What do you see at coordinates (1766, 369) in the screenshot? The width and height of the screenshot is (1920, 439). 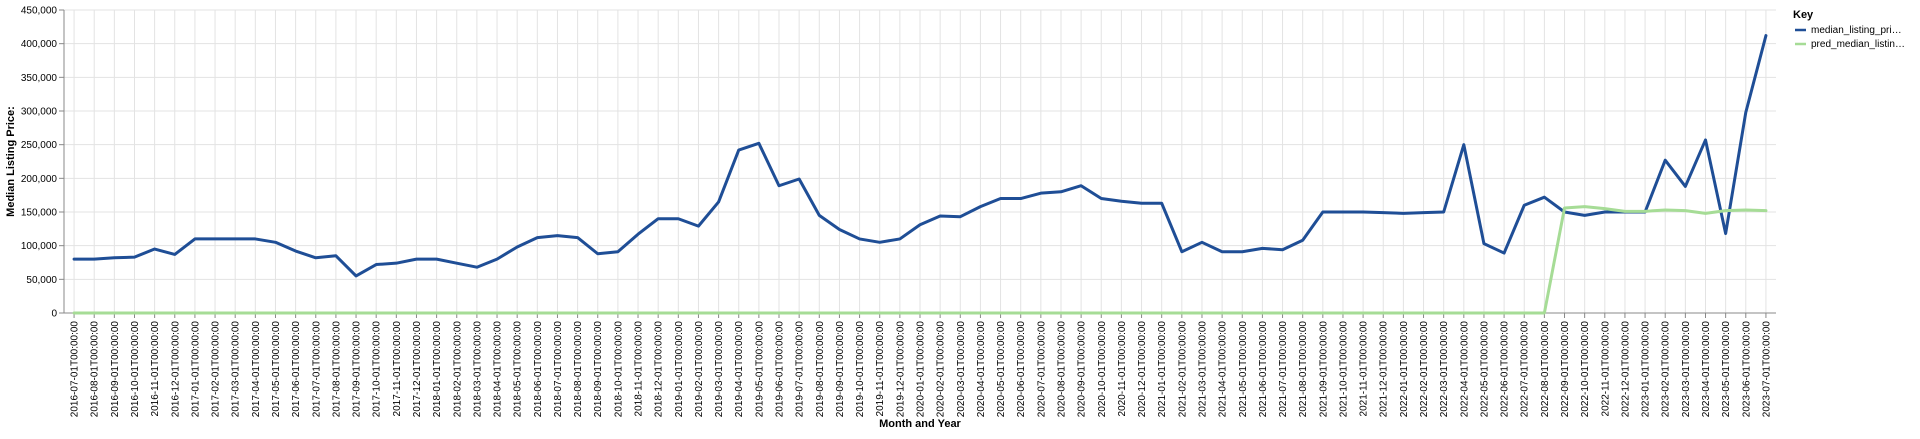 I see `x-tick-label: 2023-07-01T00:00:00` at bounding box center [1766, 369].